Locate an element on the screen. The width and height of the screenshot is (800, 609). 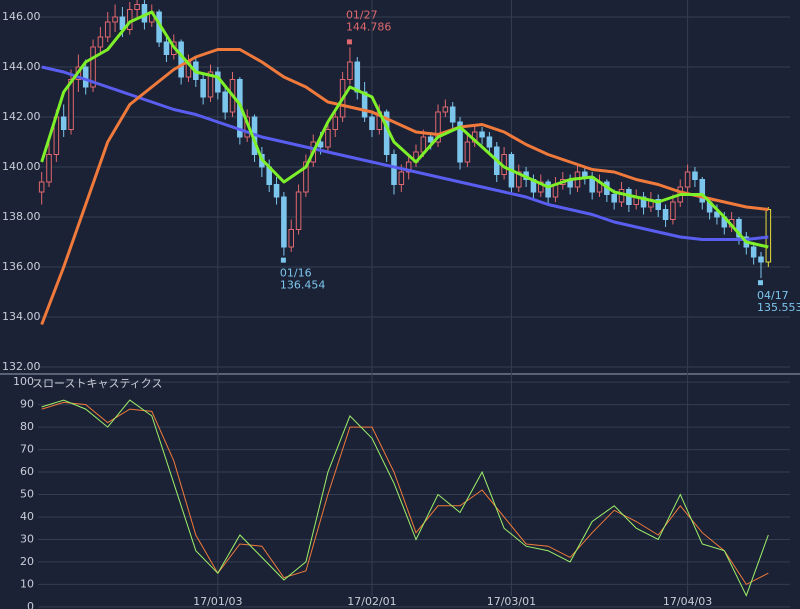
x-tick-label: 17/03/01 is located at coordinates (511, 601).